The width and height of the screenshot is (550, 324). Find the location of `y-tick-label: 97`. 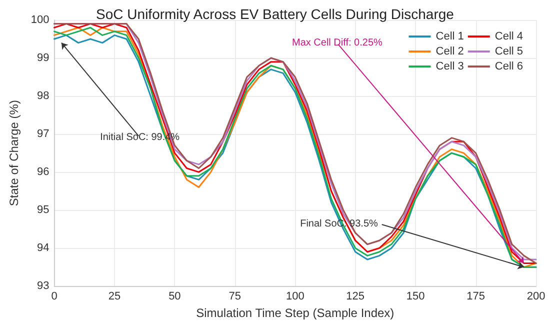

y-tick-label: 97 is located at coordinates (43, 134).